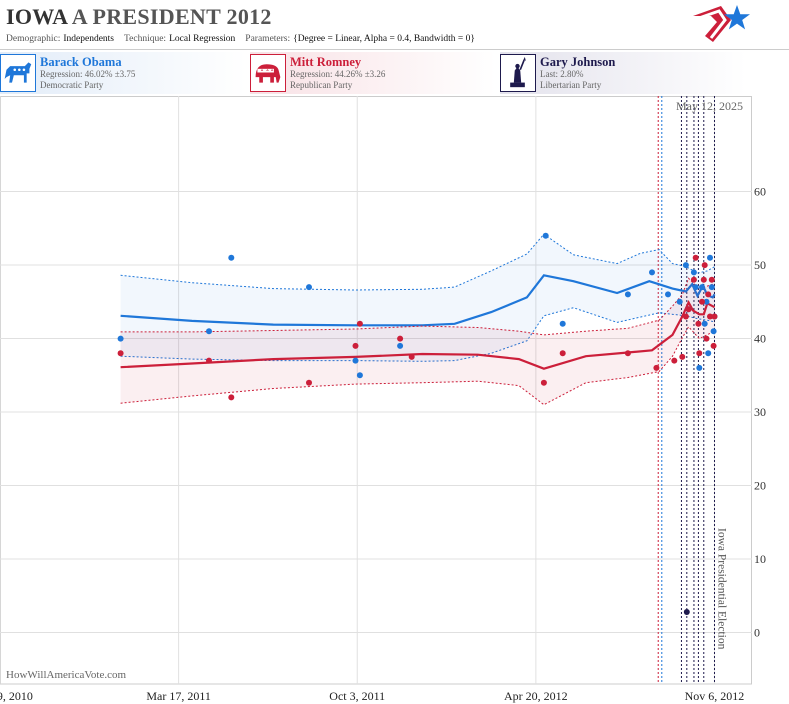  Describe the element at coordinates (709, 106) in the screenshot. I see `date-annotation: May 12, 2025` at that location.